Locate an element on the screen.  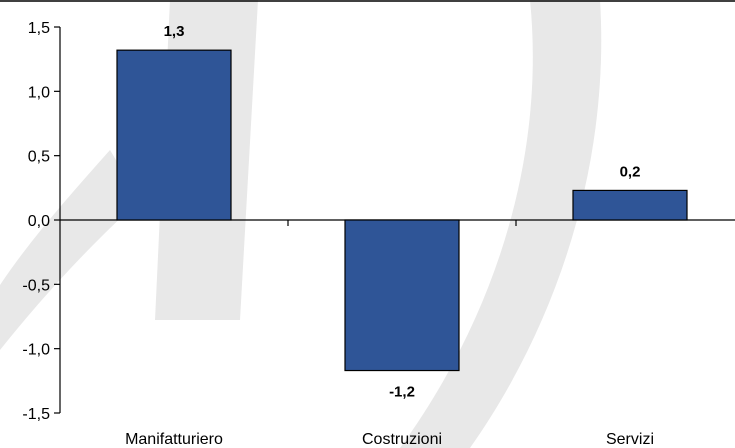
bar-manifatturiero is located at coordinates (174, 135).